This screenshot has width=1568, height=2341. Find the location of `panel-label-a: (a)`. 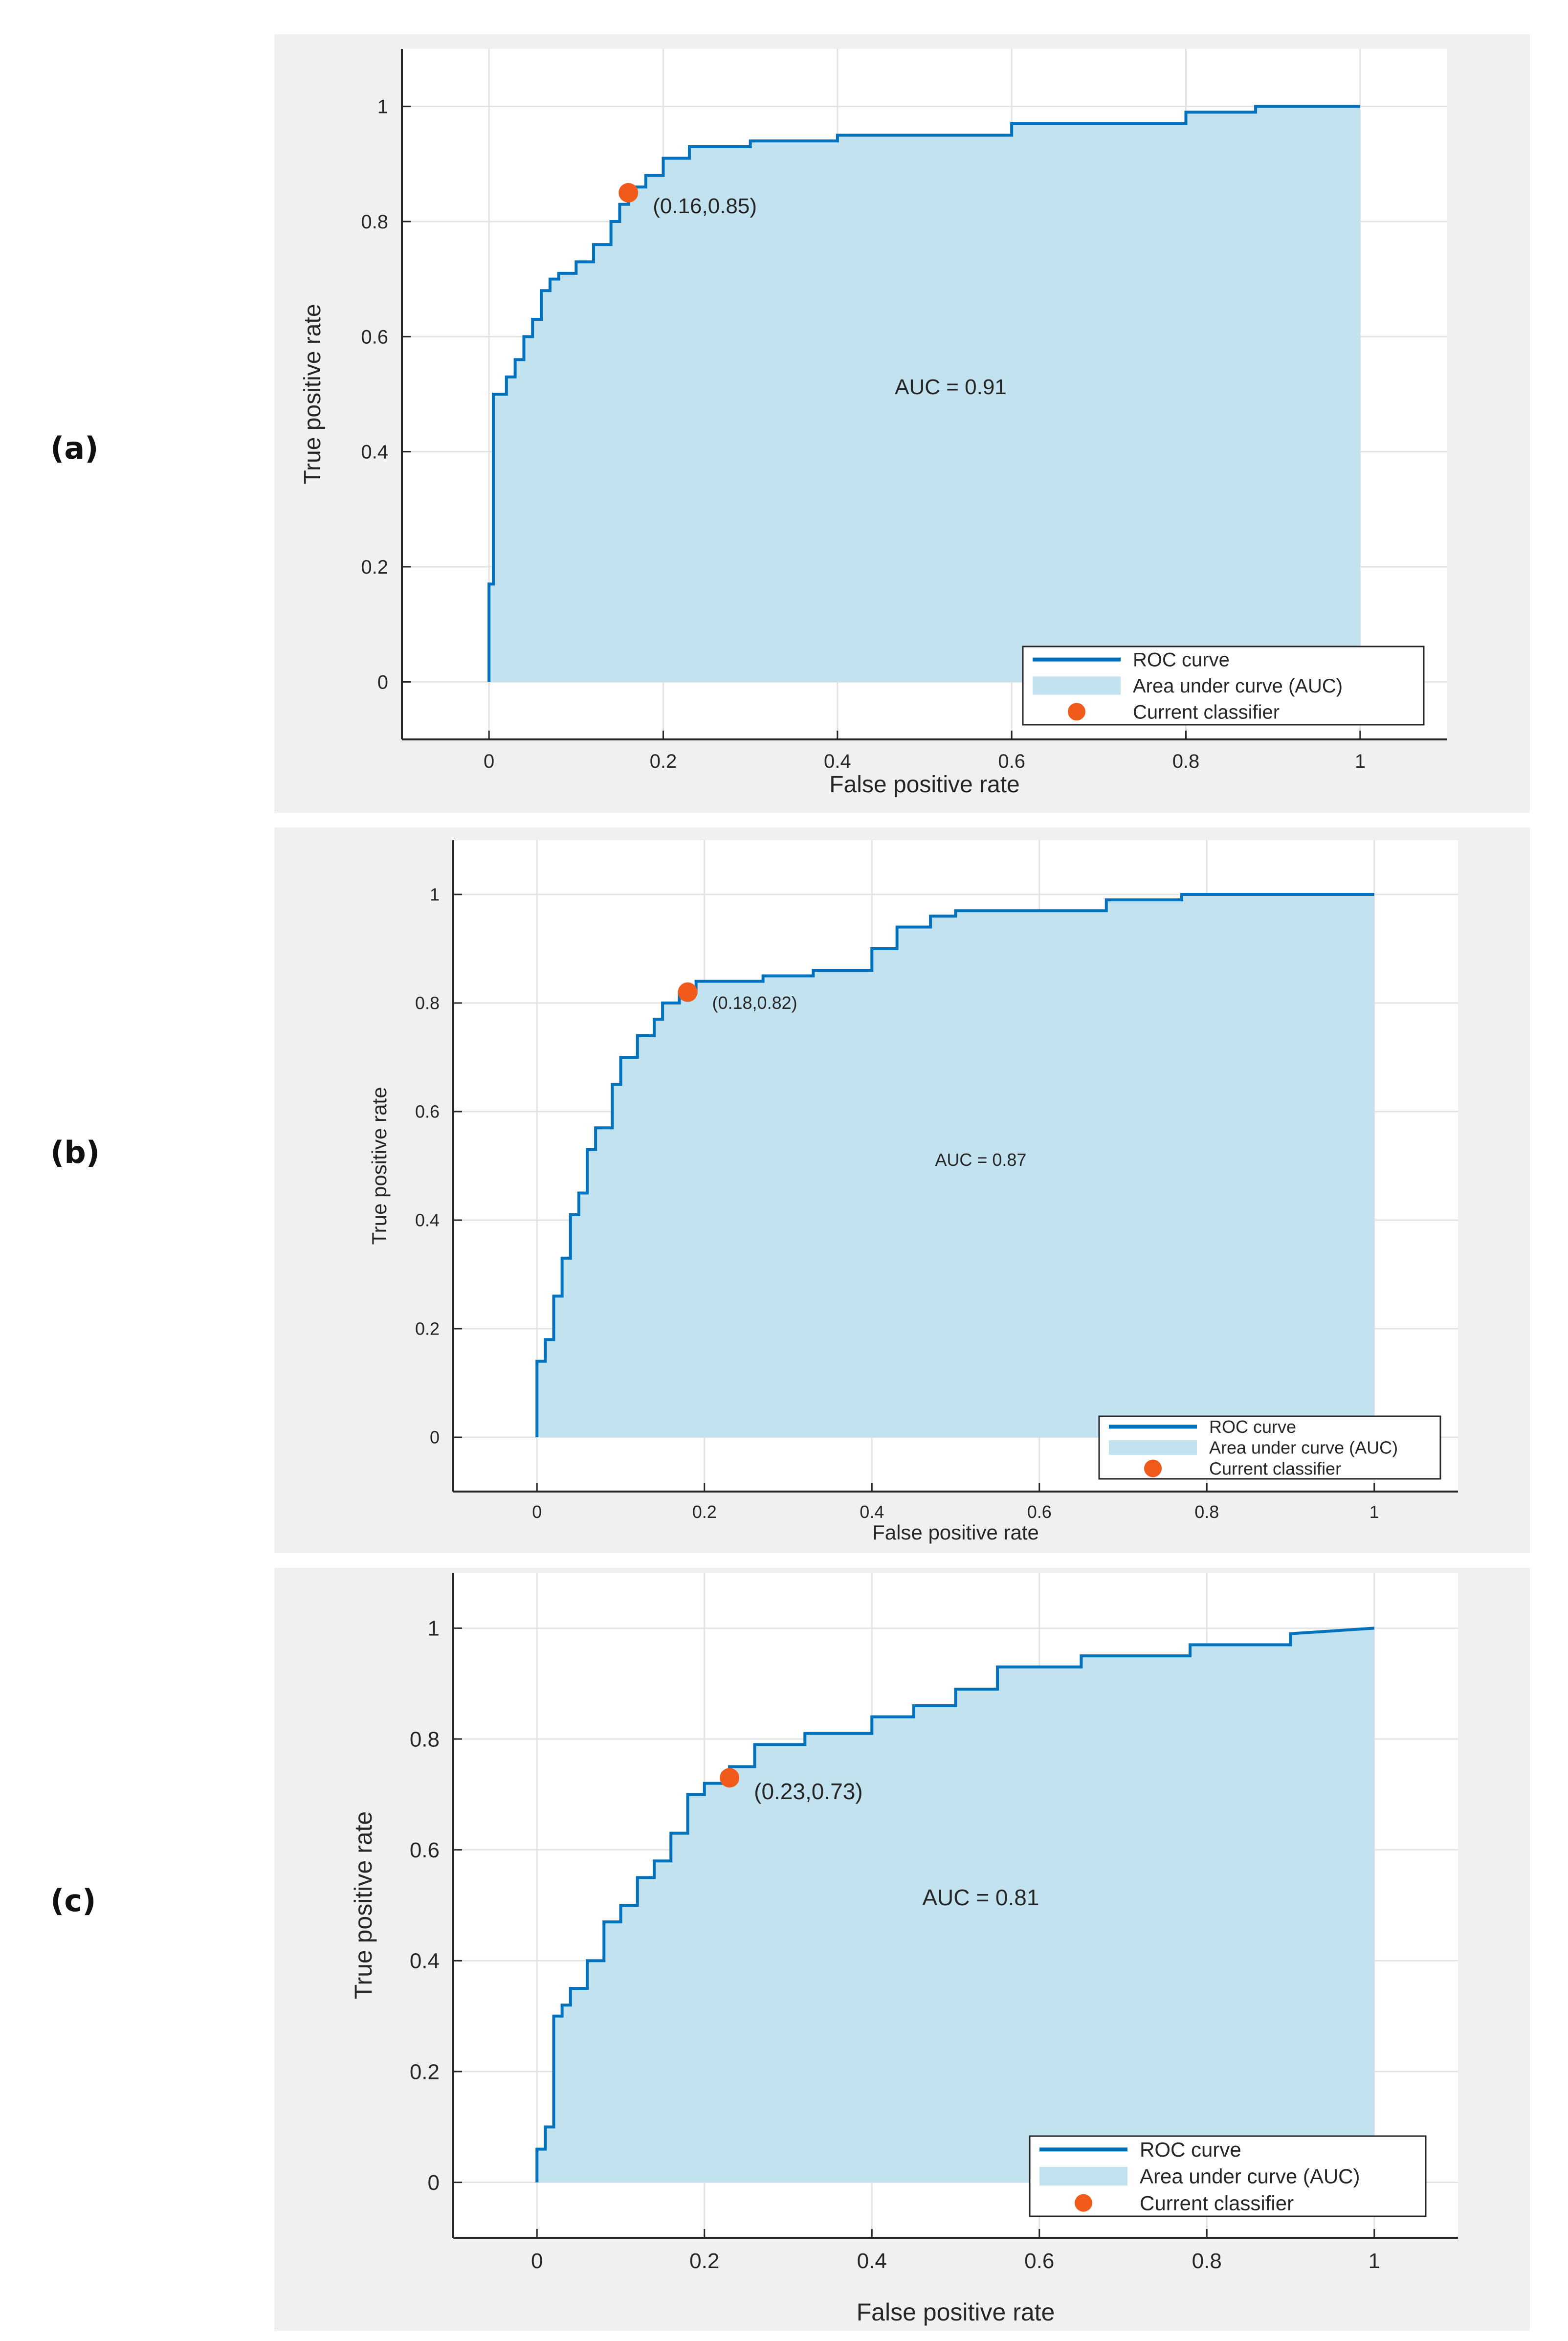

panel-label-a: (a) is located at coordinates (74, 448).